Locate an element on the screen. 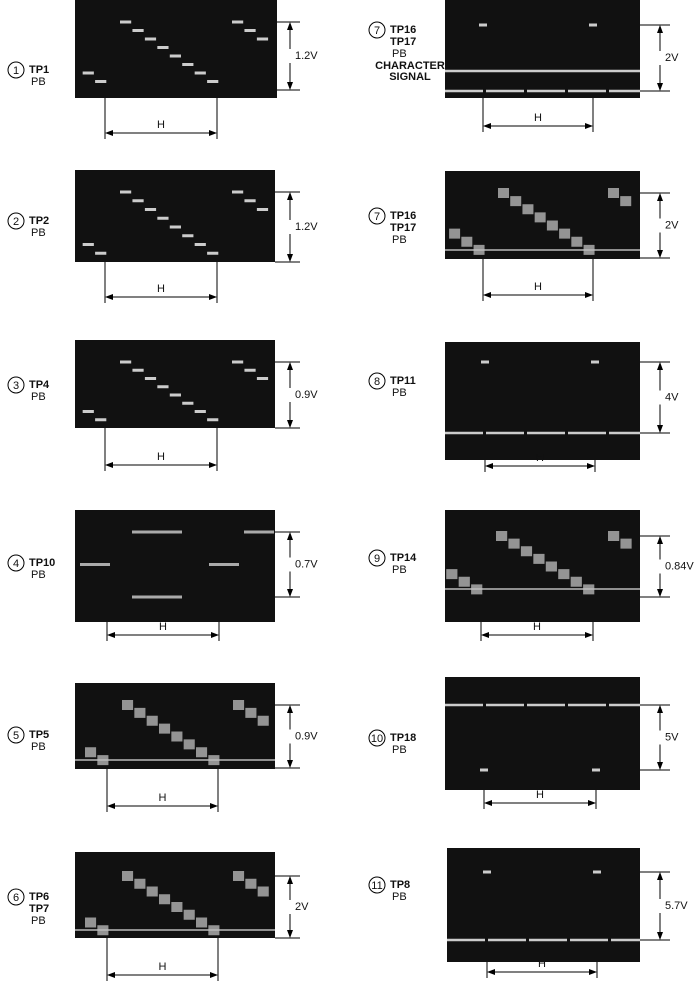  panel-number: 11 is located at coordinates (376, 886).